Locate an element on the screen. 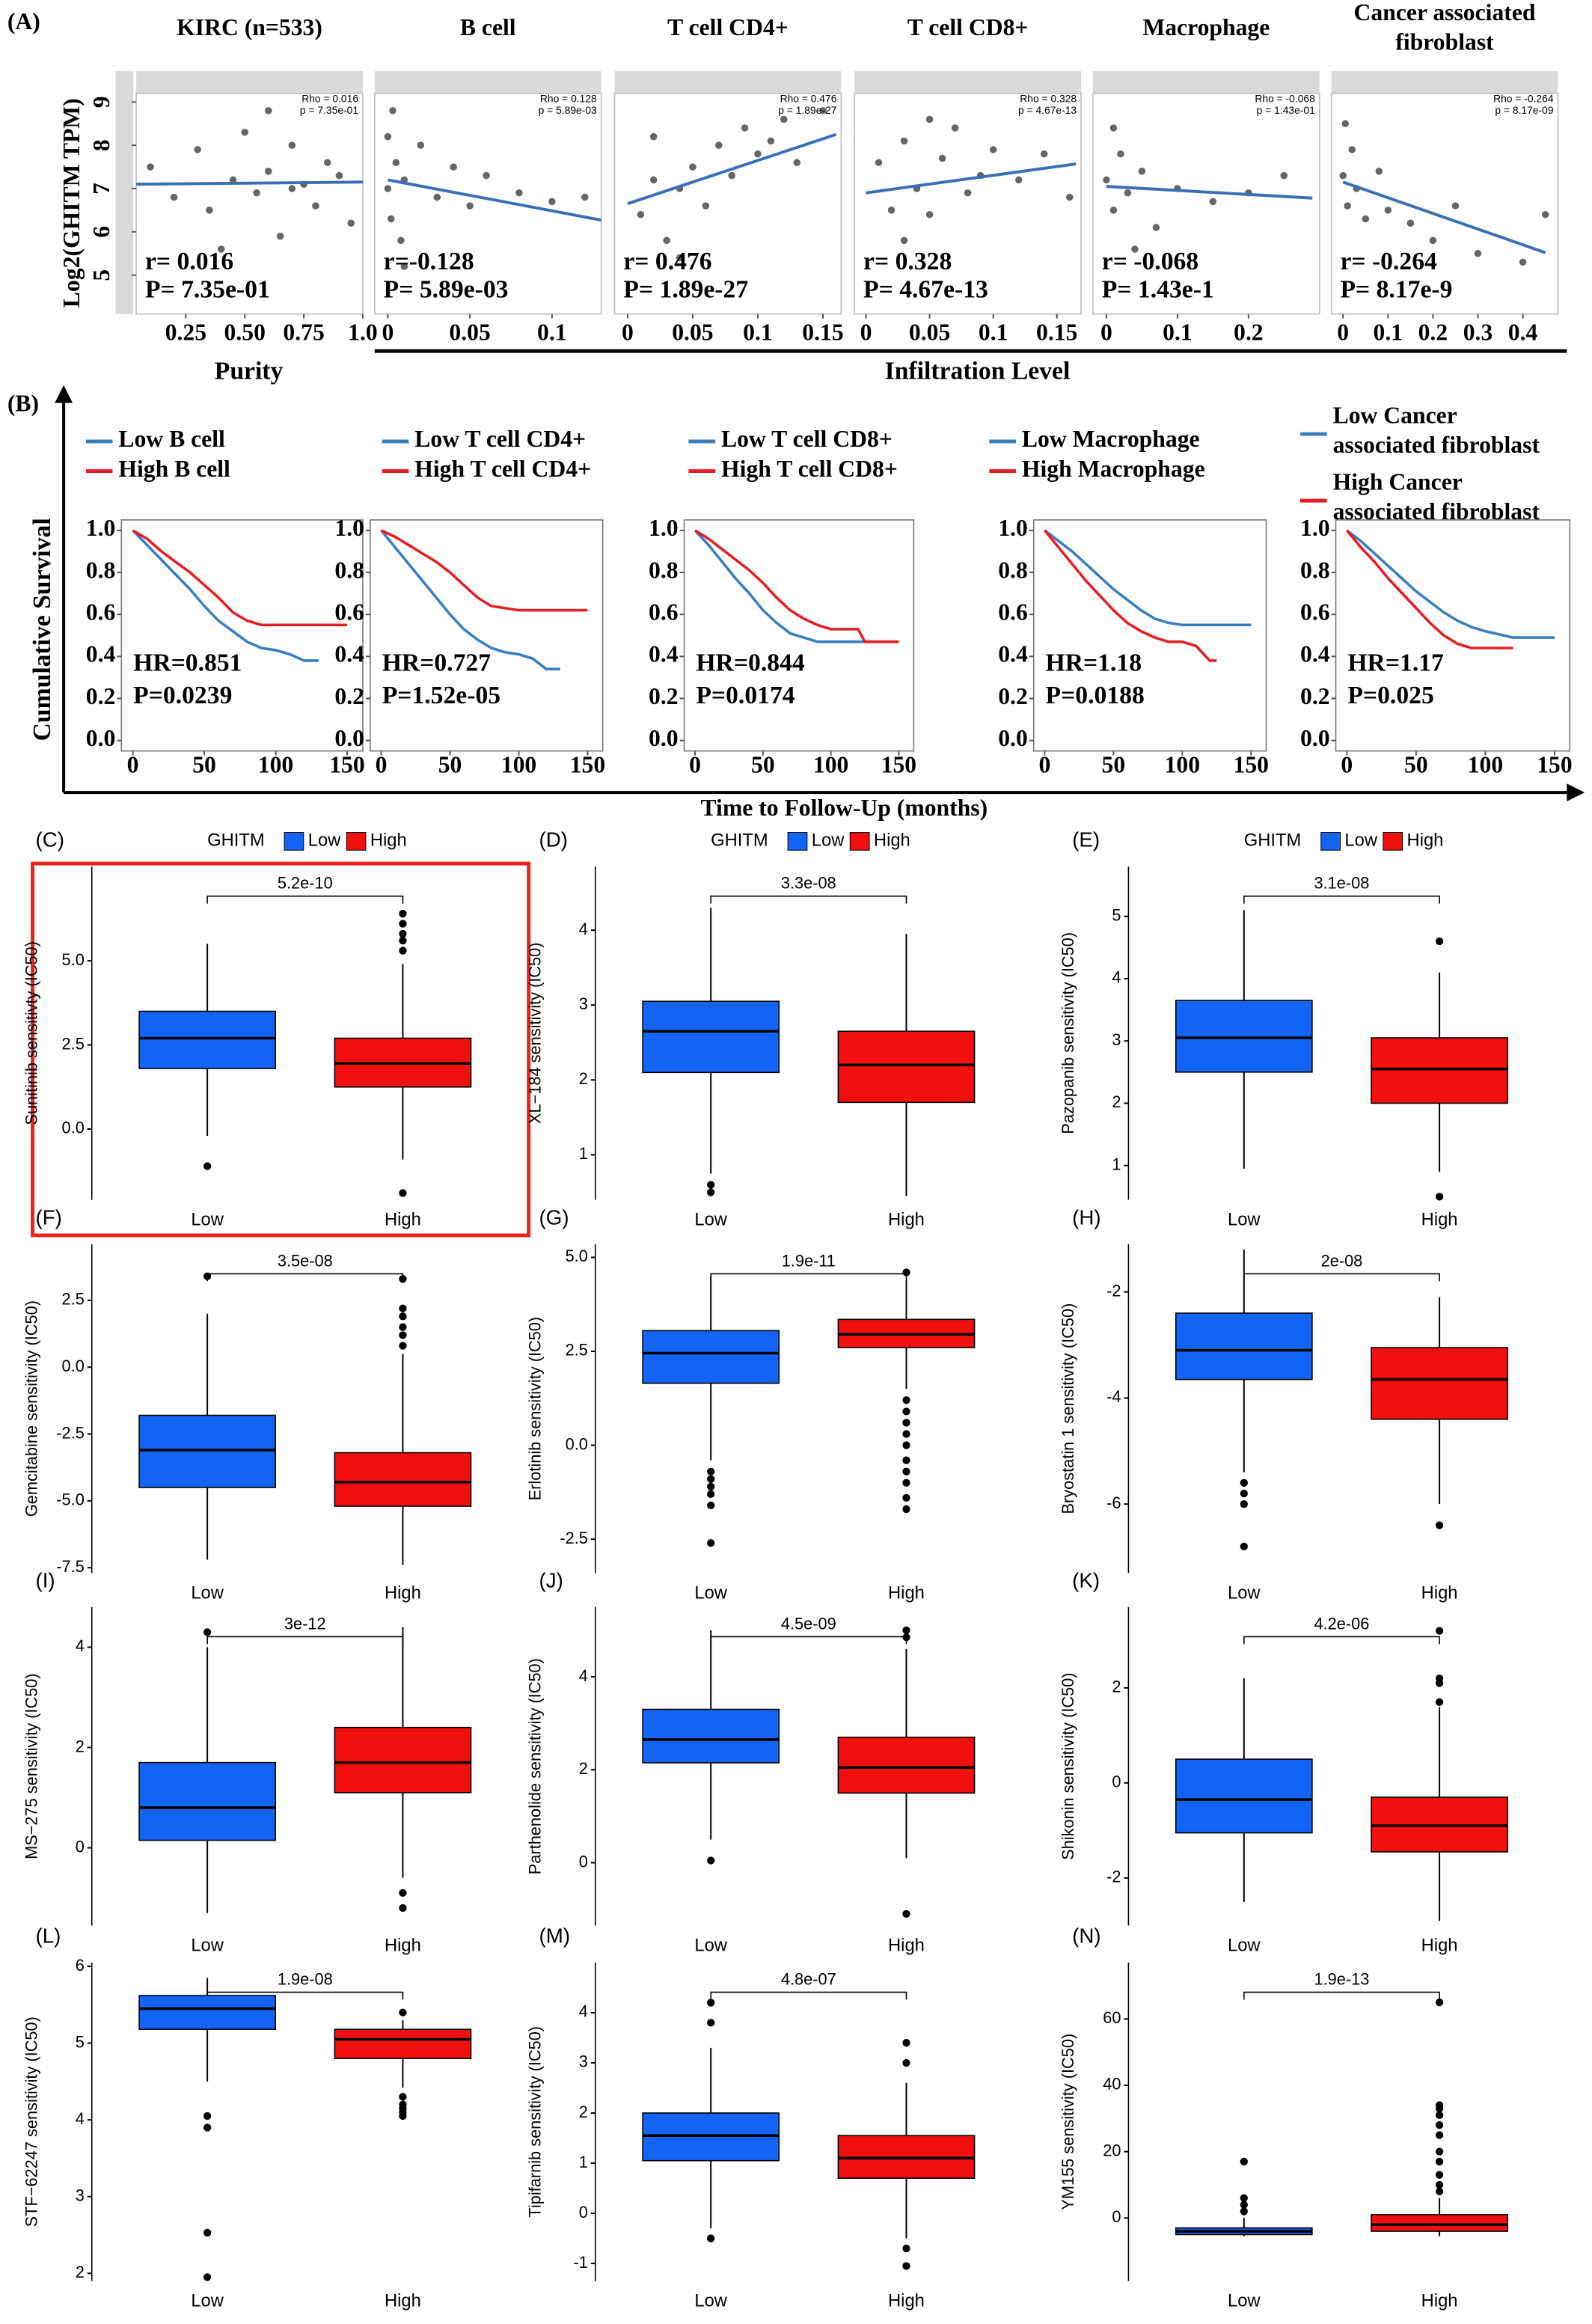  p-label: P= 7.35e-01 is located at coordinates (208, 290).